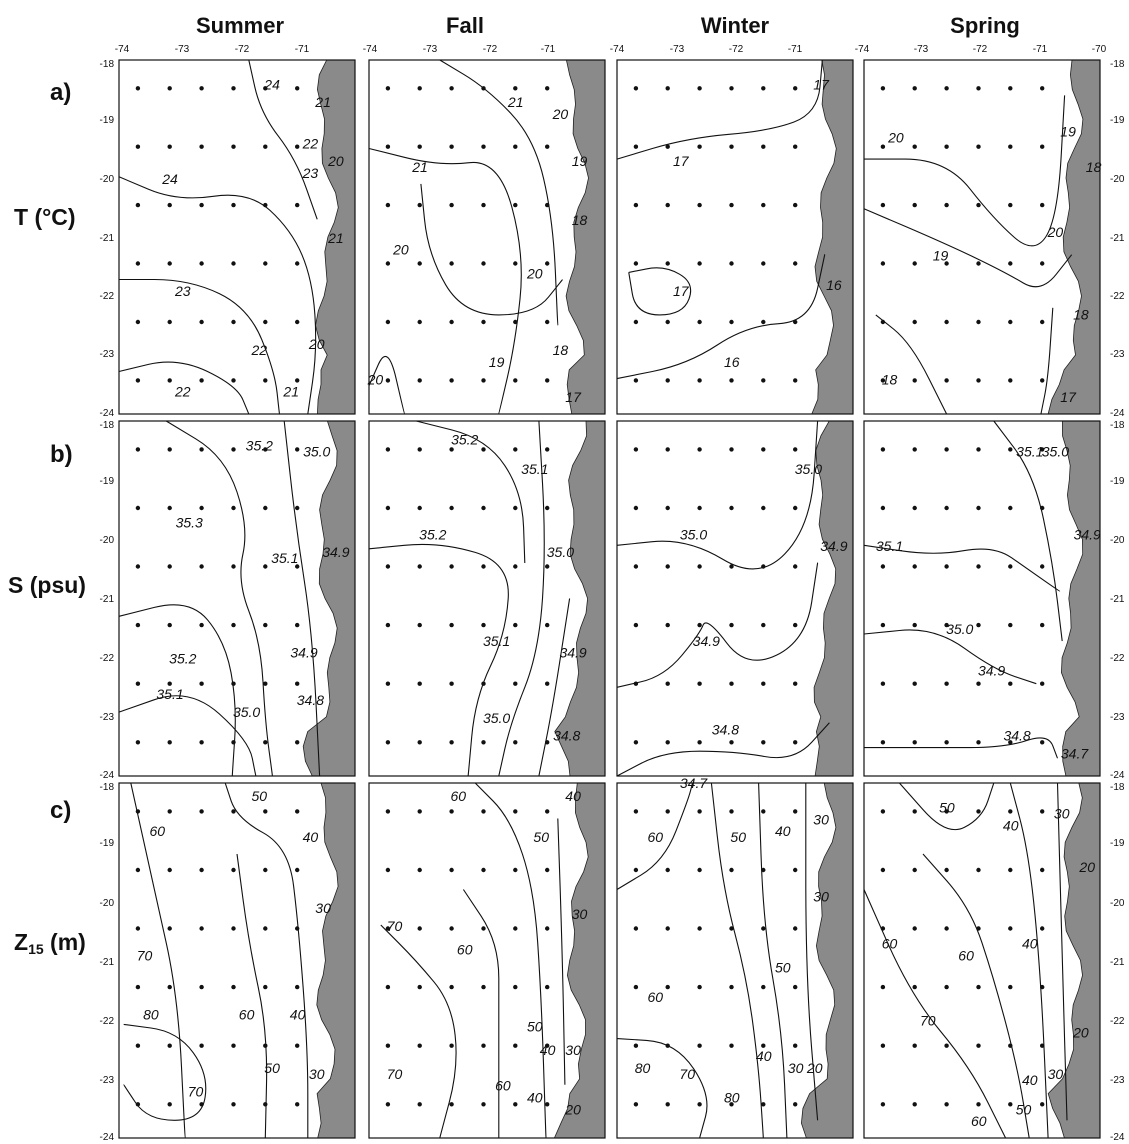  What do you see at coordinates (237, 598) in the screenshot?
I see `map-panel: 35.2 35.0 35.3 35.1 34.9 35.2 34.9 35.1 34.8 35.0` at bounding box center [237, 598].